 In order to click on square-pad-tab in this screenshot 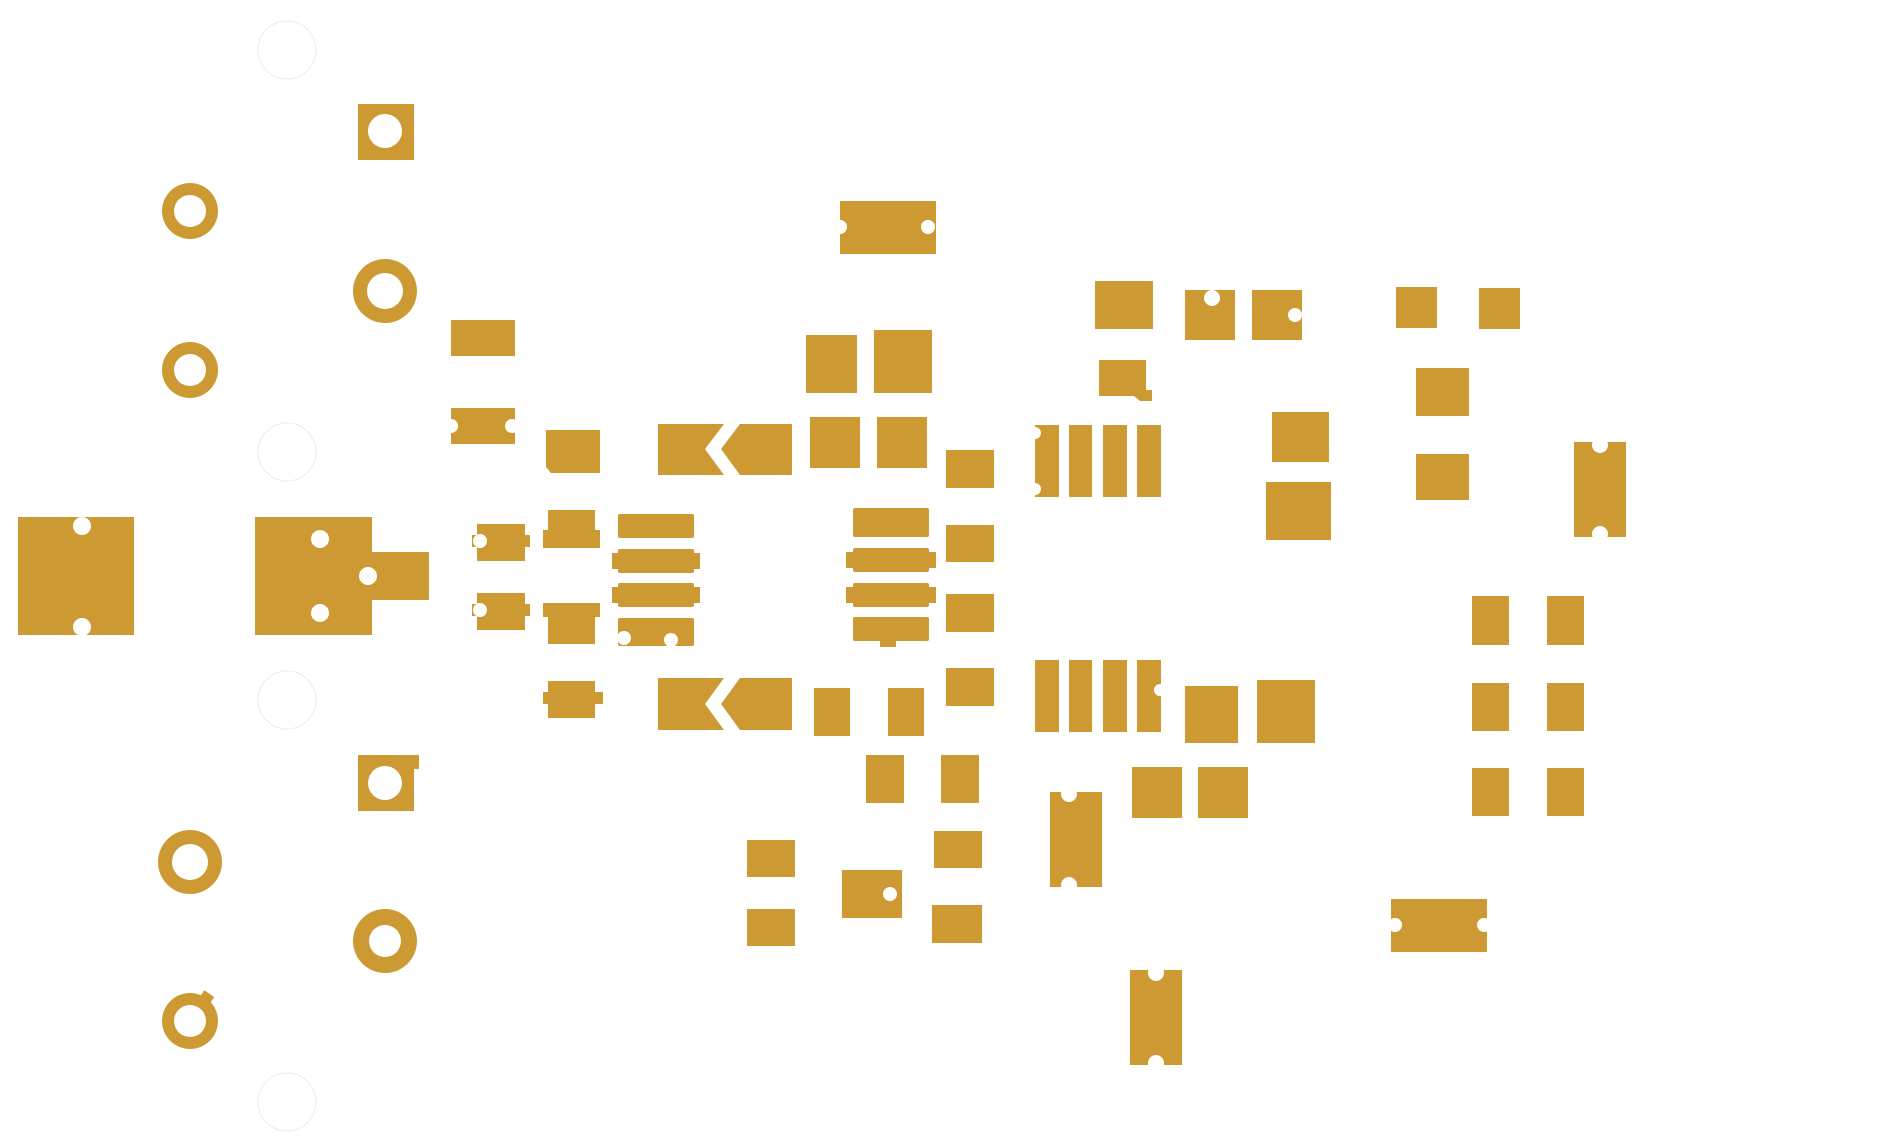, I will do `click(409, 762)`.